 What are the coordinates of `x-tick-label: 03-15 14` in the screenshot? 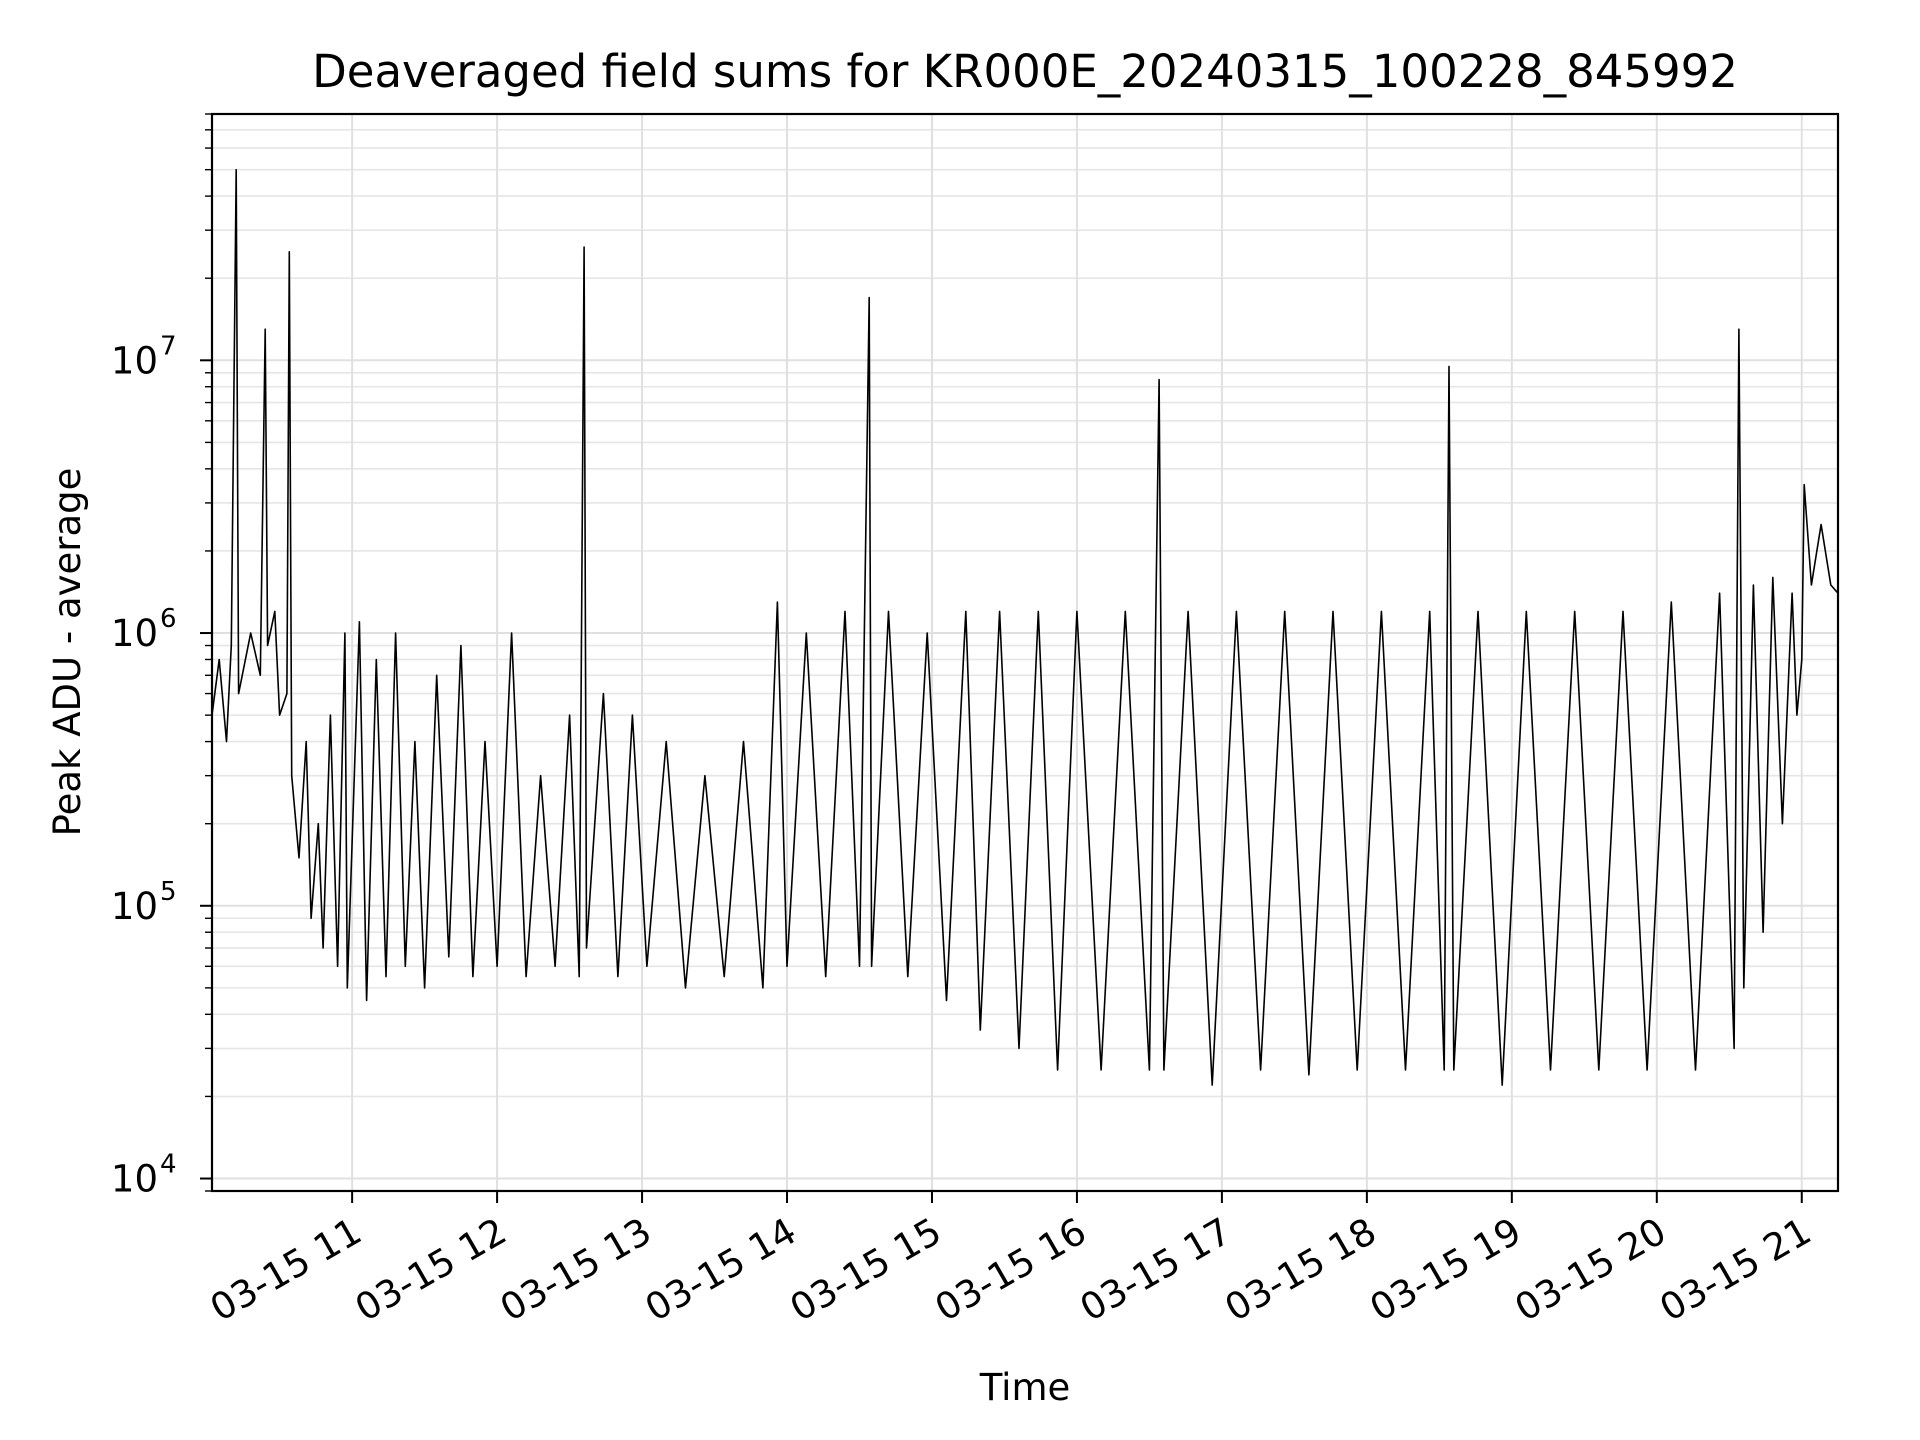 It's located at (721, 1270).